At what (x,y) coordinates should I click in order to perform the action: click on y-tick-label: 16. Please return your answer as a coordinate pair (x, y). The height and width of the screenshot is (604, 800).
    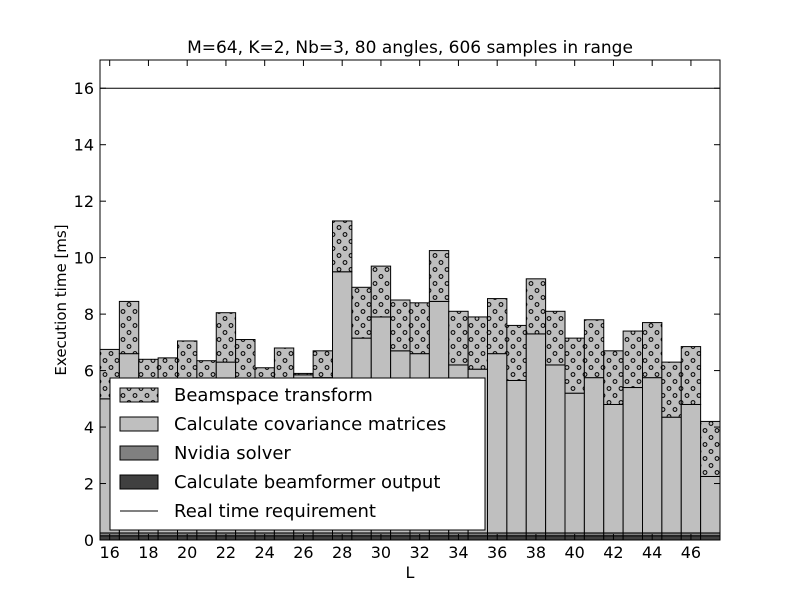
    Looking at the image, I should click on (84, 88).